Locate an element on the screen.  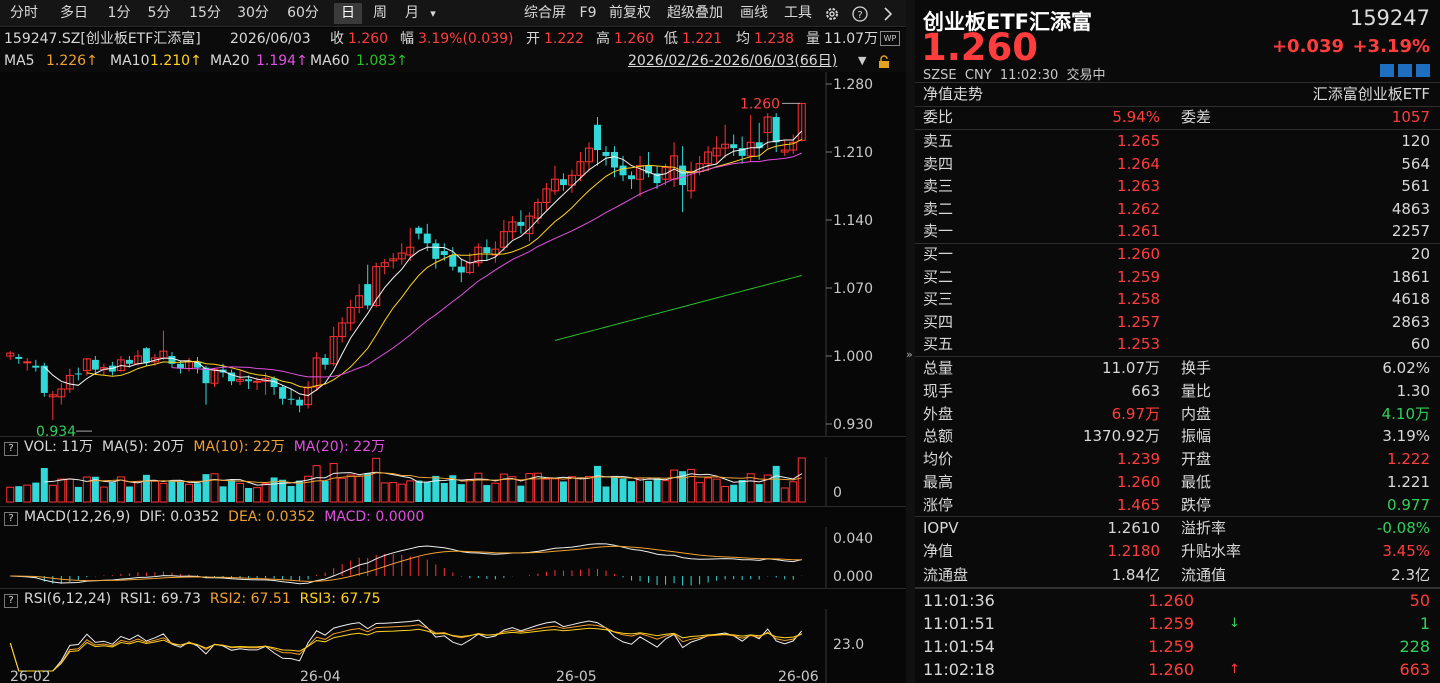
stat-value: 1.222 is located at coordinates (1408, 459).